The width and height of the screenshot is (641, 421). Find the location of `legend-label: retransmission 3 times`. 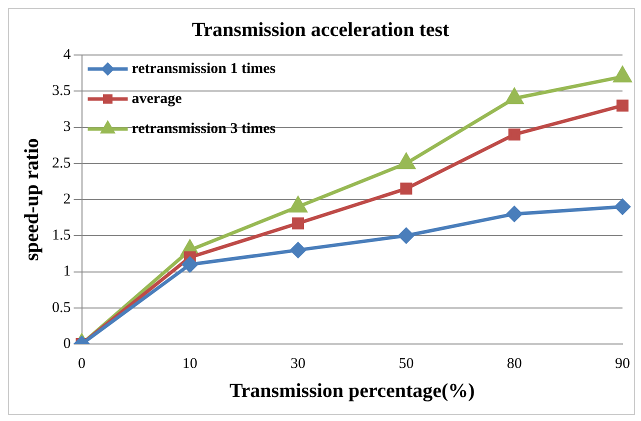

legend-label: retransmission 3 times is located at coordinates (204, 128).